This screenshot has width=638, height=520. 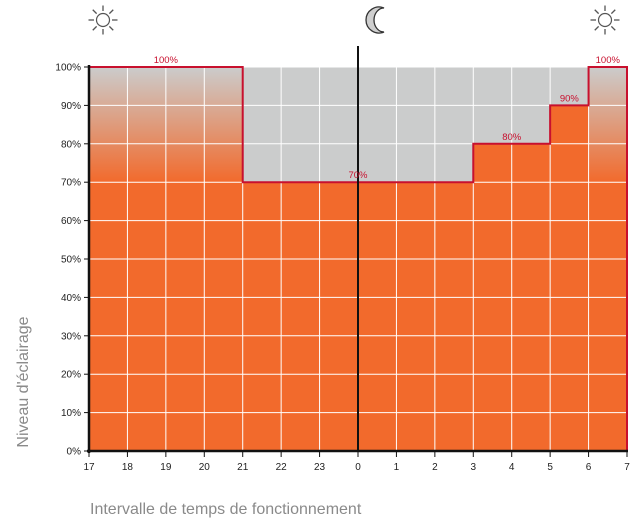 What do you see at coordinates (205, 467) in the screenshot?
I see `x-tick-label: 20` at bounding box center [205, 467].